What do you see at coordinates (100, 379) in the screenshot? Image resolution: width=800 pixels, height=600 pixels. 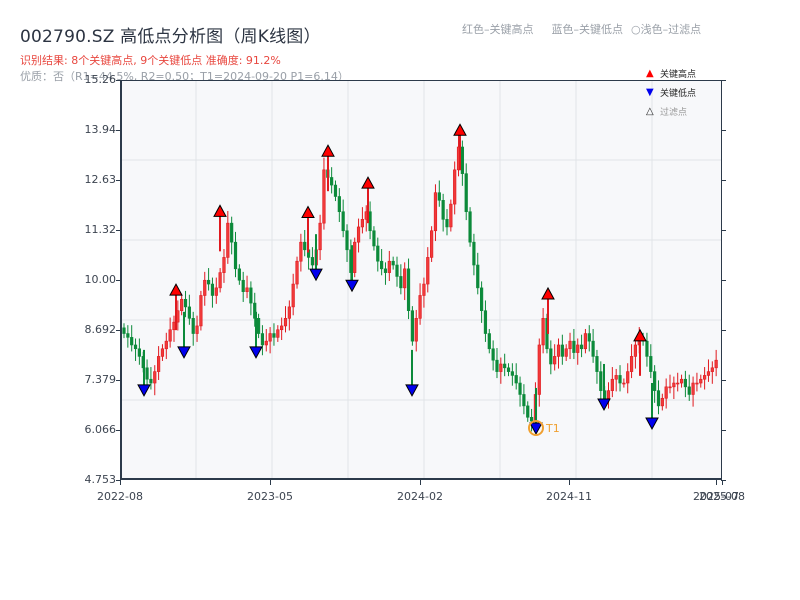 I see `y-tick-label: 7.379` at bounding box center [100, 379].